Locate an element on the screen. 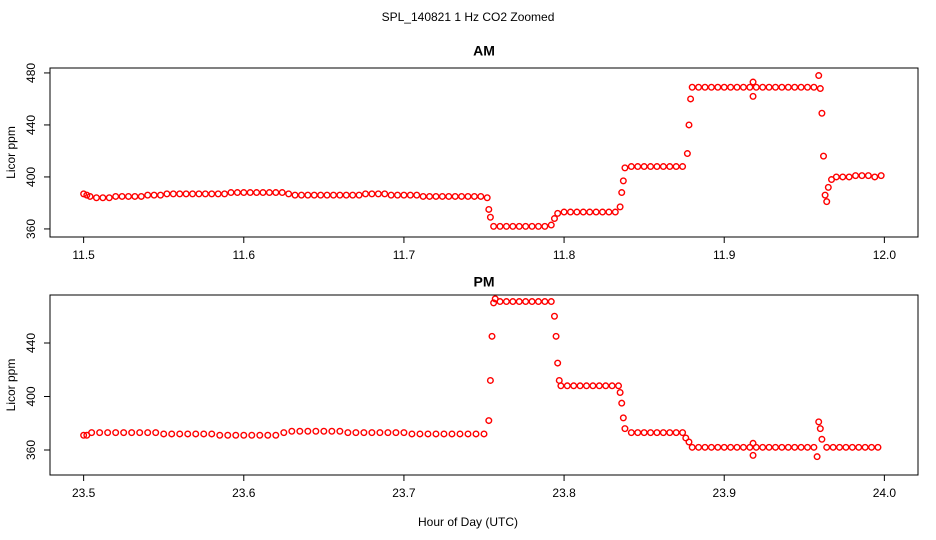  y-tick-label: 360 is located at coordinates (31, 229).